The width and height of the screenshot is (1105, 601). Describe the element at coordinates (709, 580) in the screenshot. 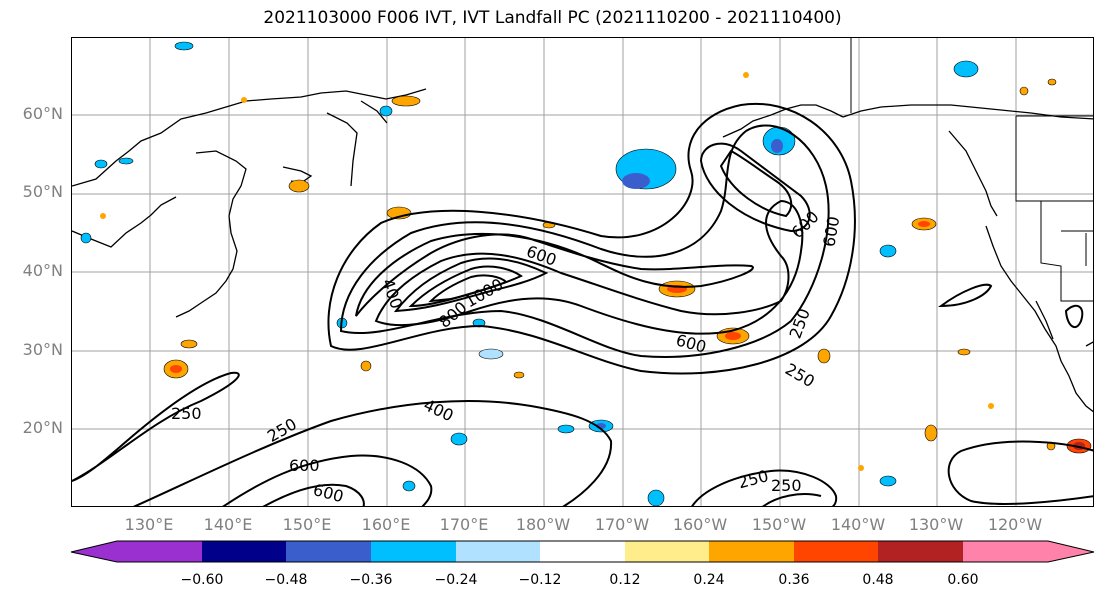

I see `colorbar-tick-label: 0.24` at that location.